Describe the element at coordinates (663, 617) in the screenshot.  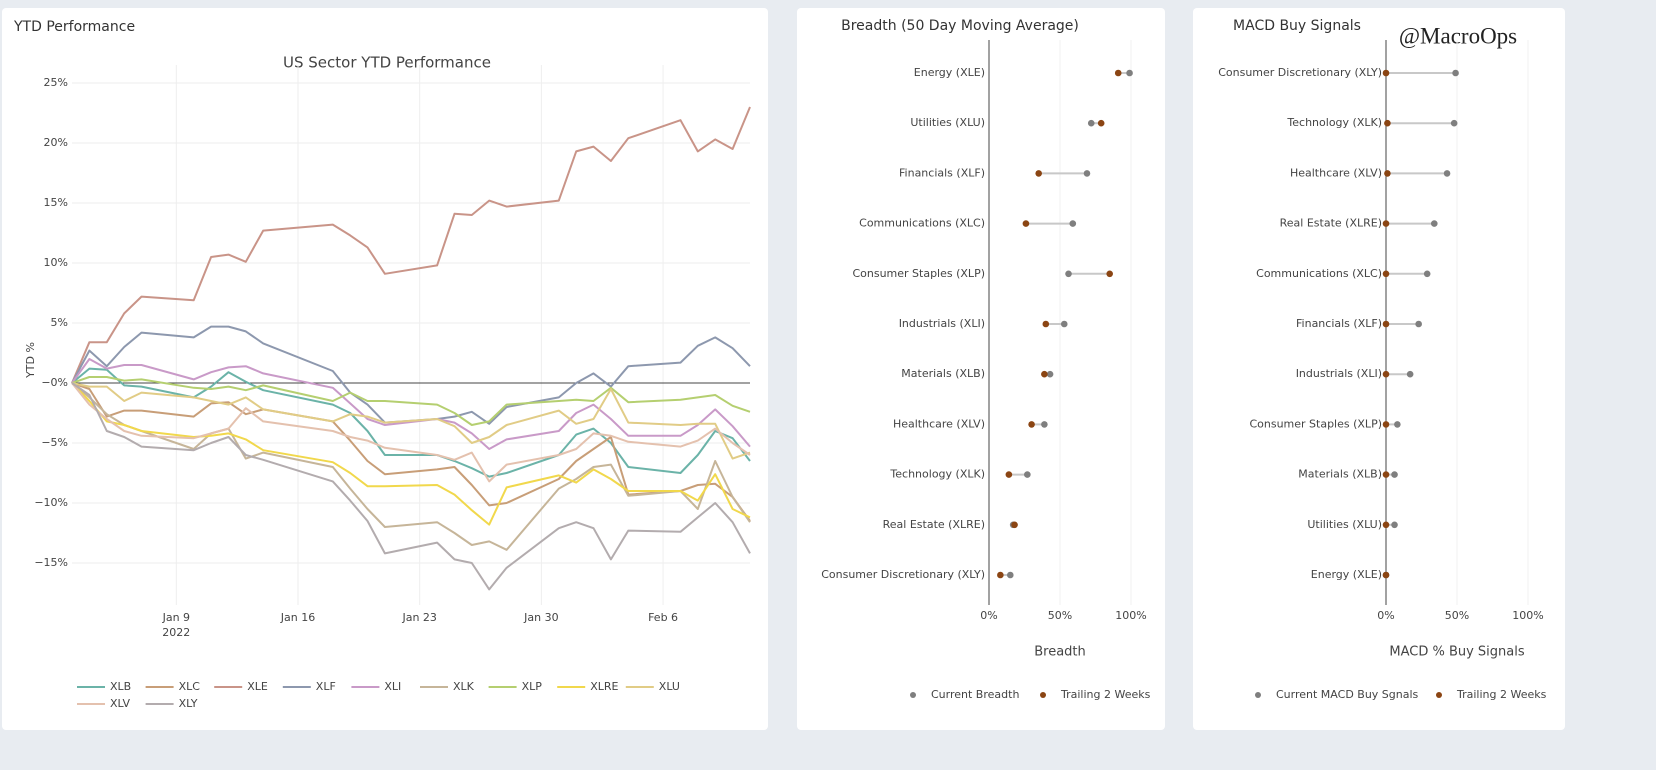
I see `x-tick-label: Feb 6` at that location.